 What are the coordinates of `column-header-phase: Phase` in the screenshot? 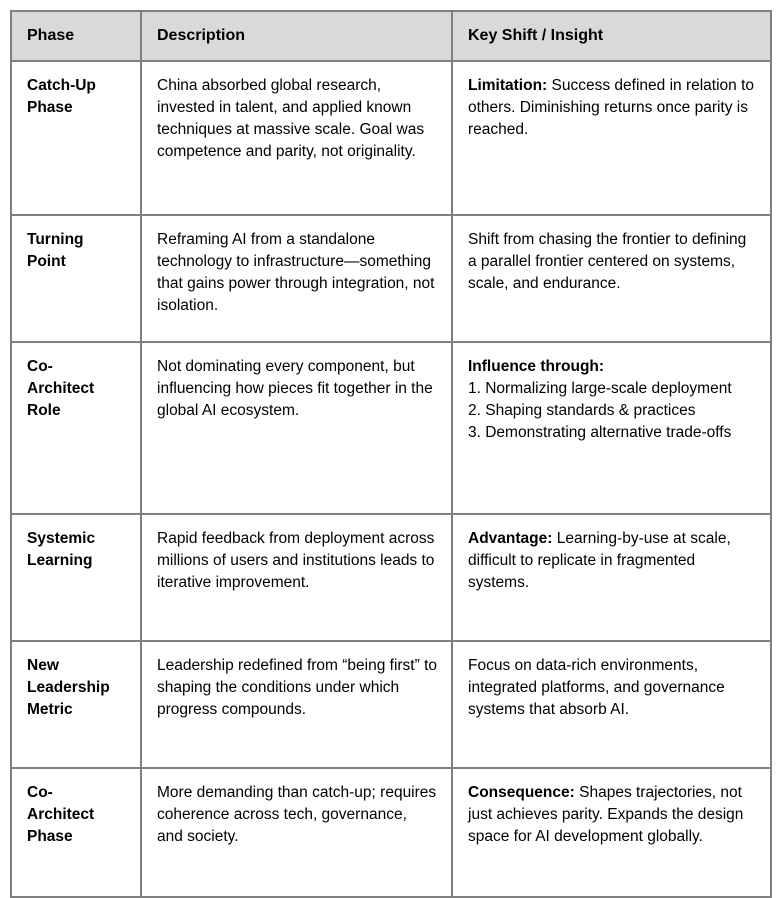 It's located at (76, 36).